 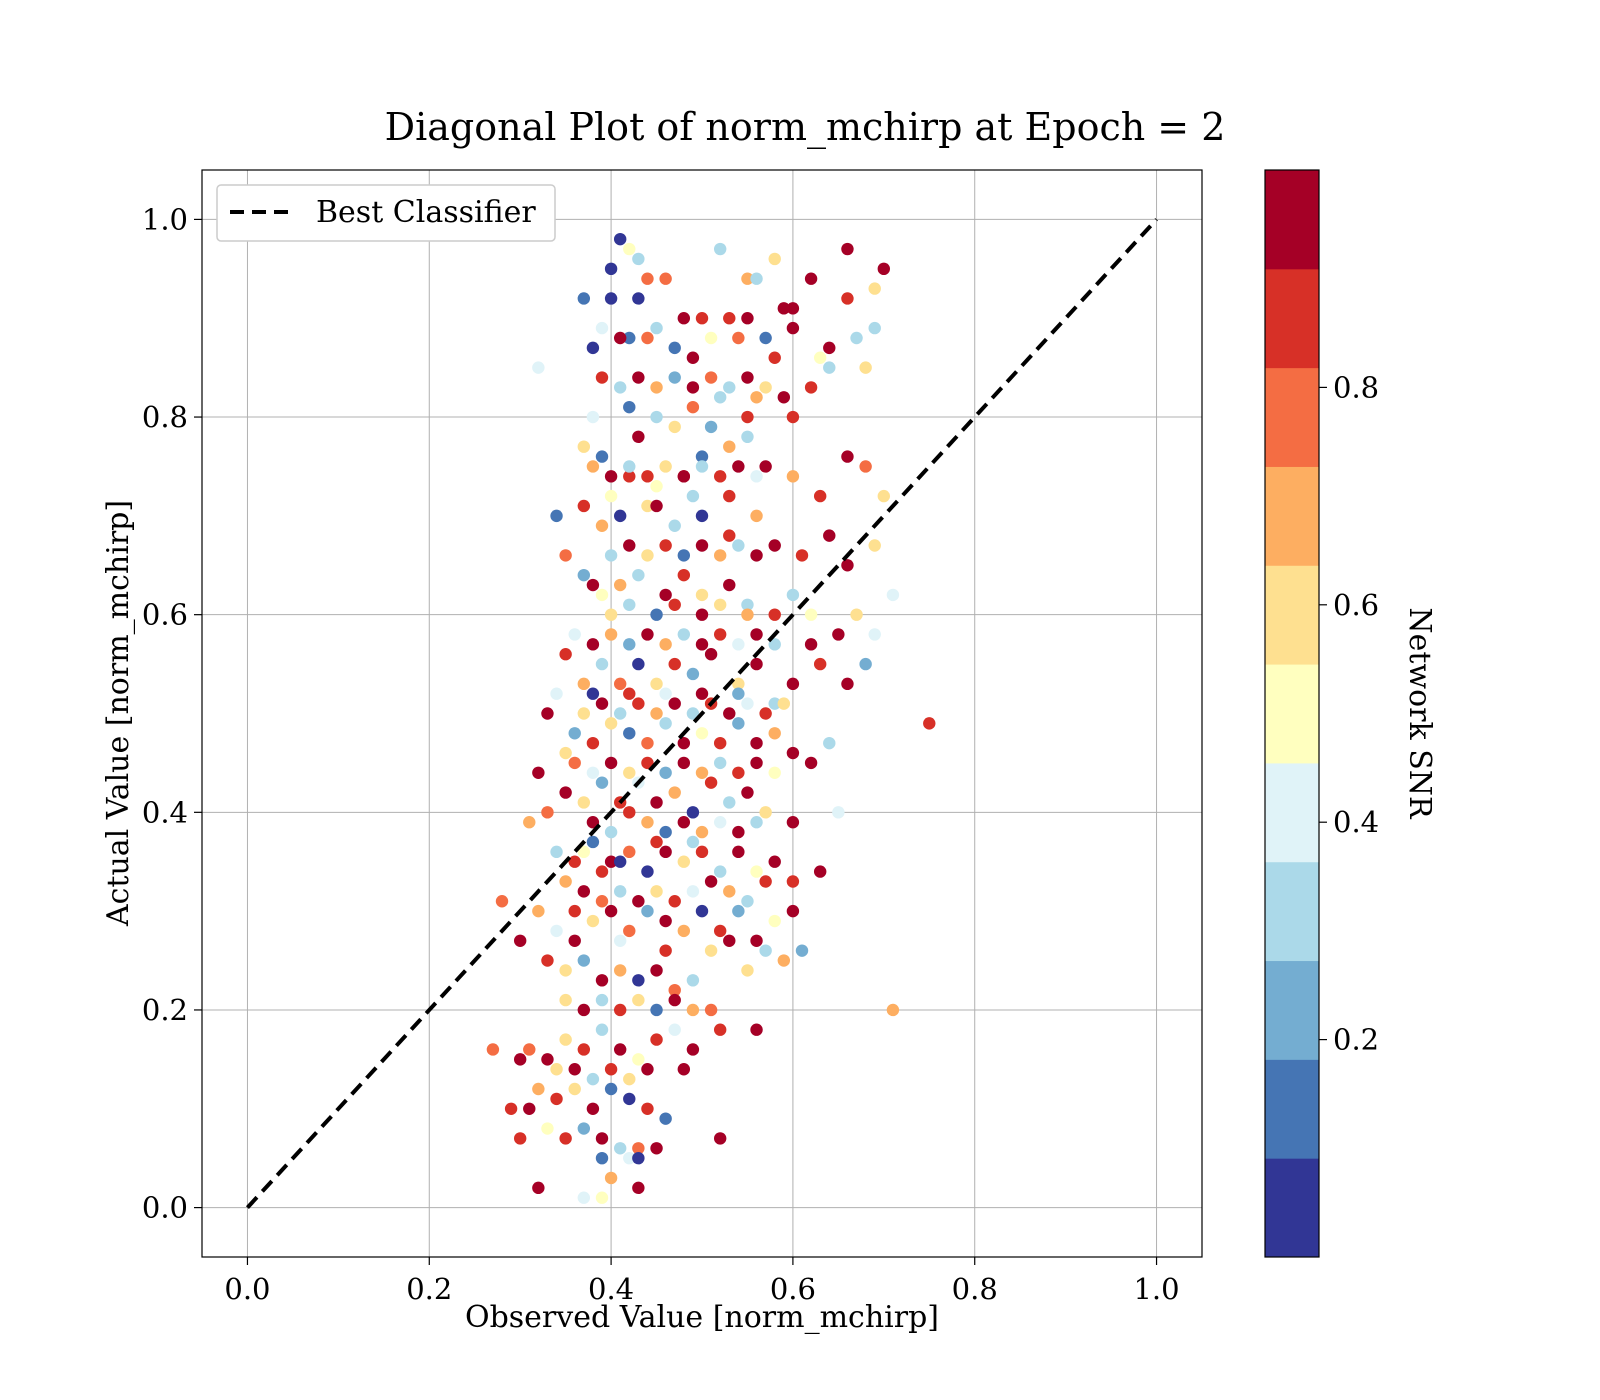 What do you see at coordinates (172, 713) in the screenshot?
I see `y-axis-ticks: 0.0 0.2 0.4 0.6 0.8 1.0` at bounding box center [172, 713].